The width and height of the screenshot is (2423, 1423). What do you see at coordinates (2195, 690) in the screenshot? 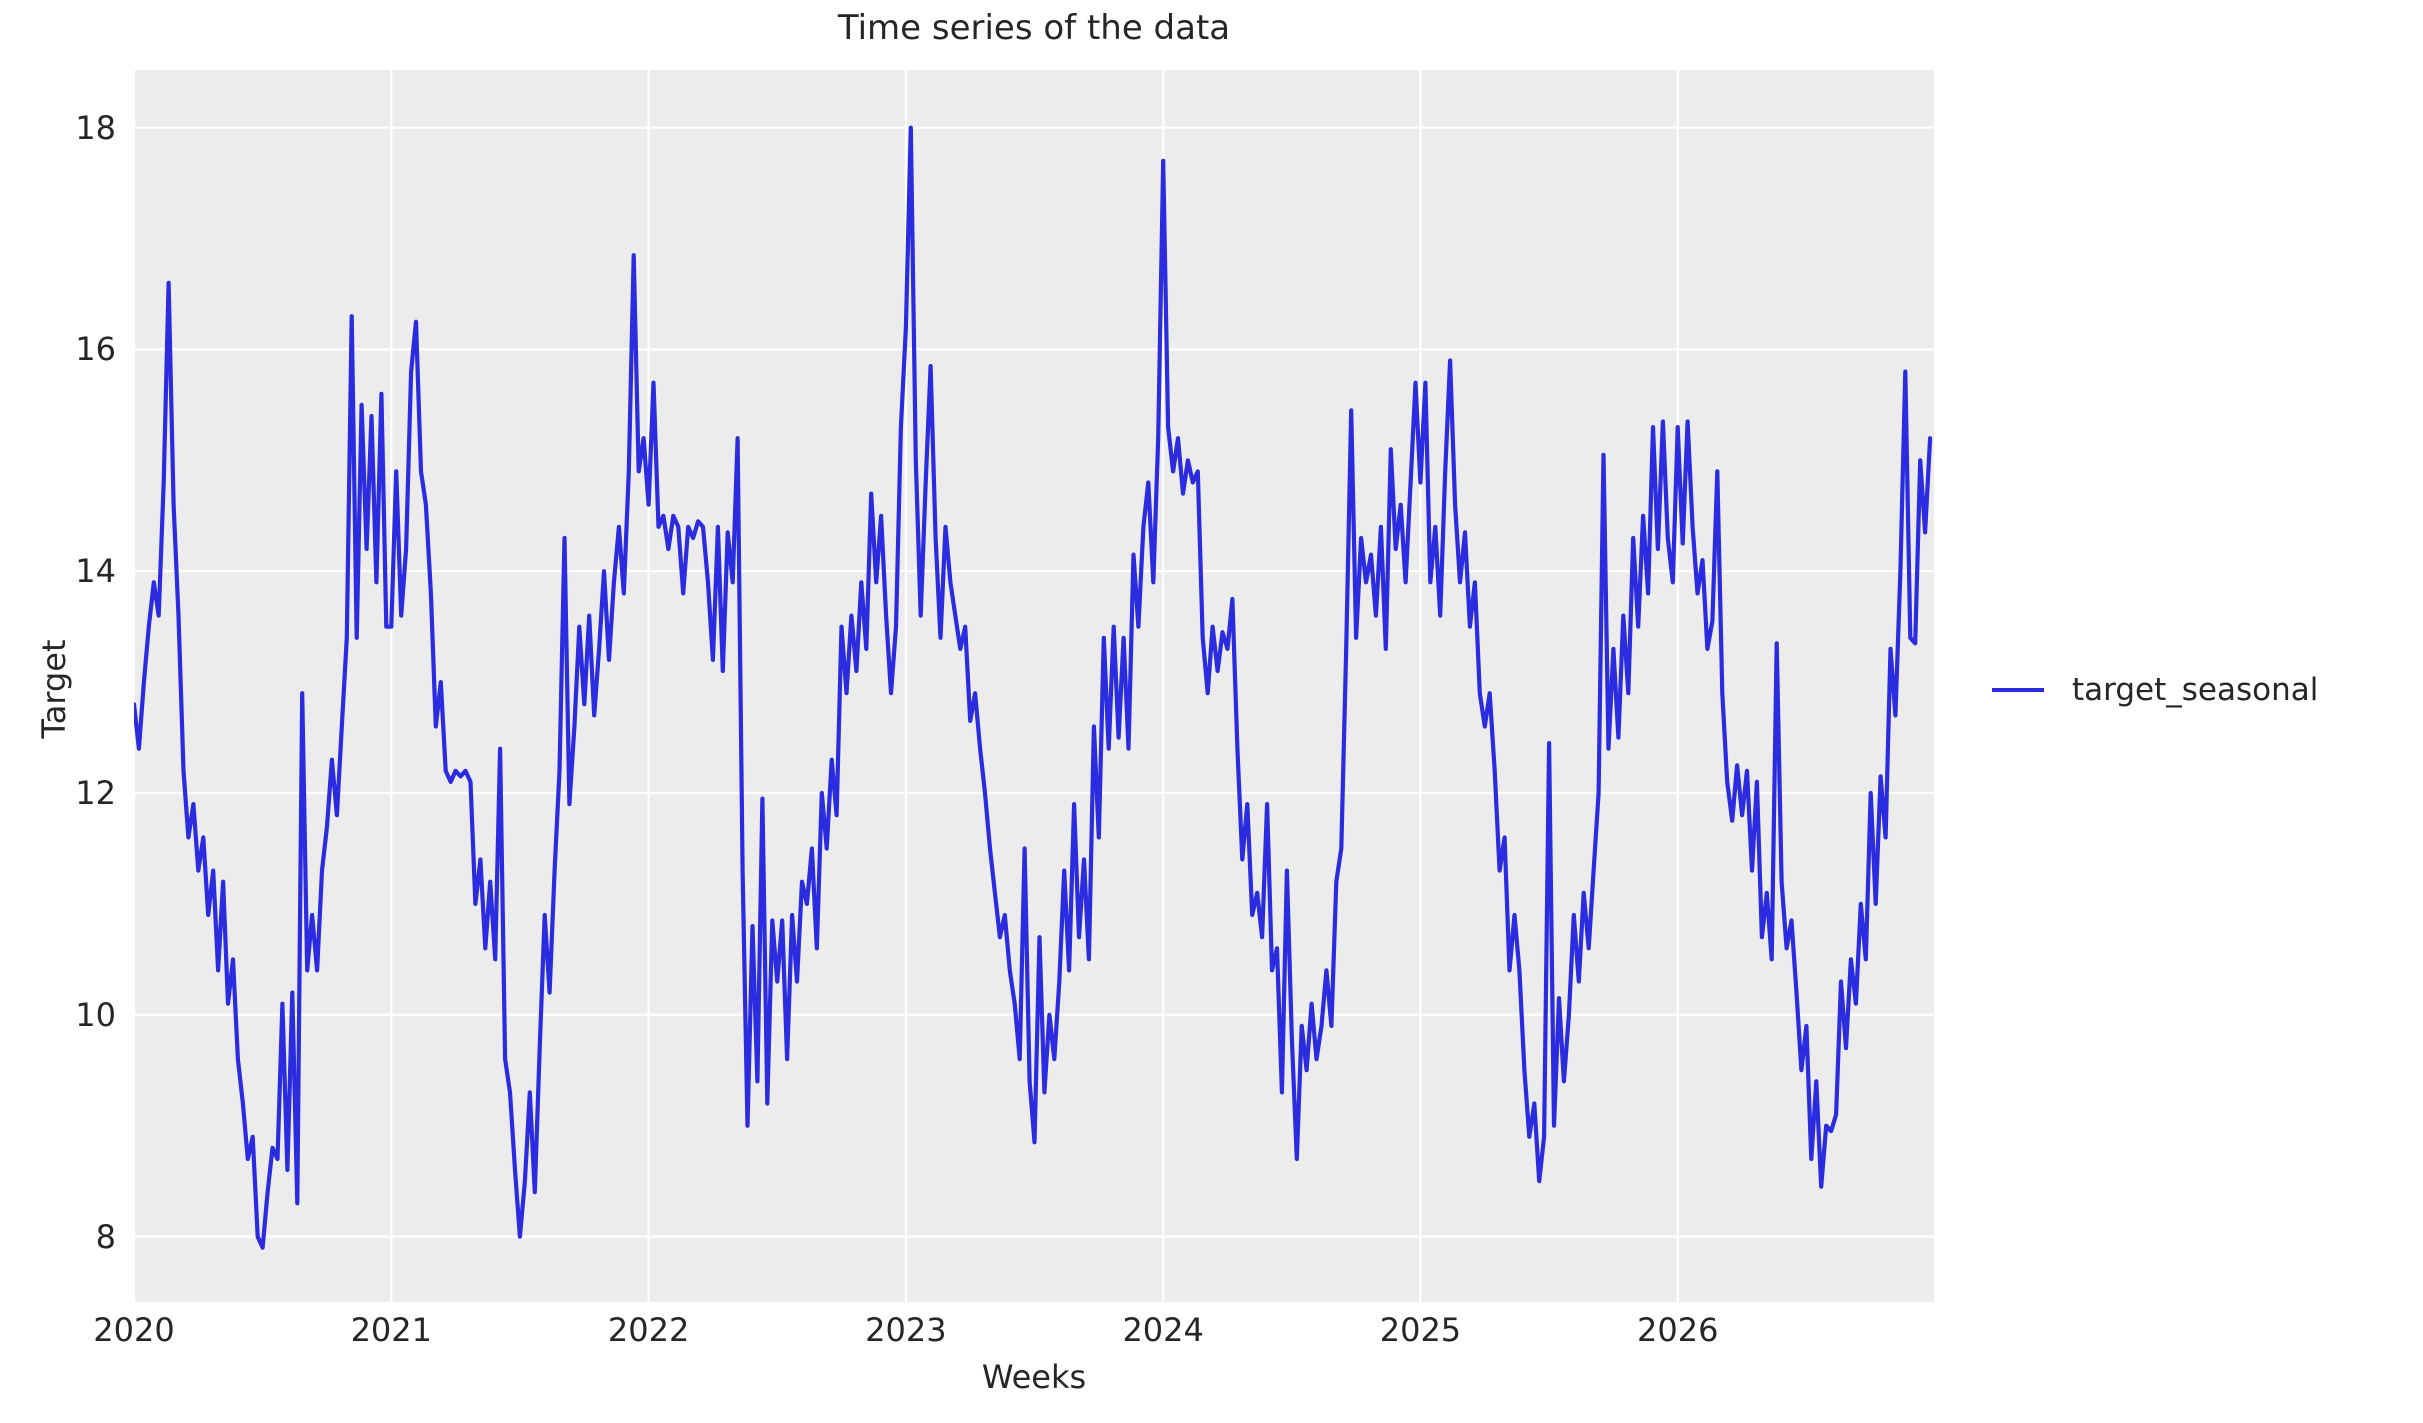
I see `legend-label: target_seasonal` at bounding box center [2195, 690].